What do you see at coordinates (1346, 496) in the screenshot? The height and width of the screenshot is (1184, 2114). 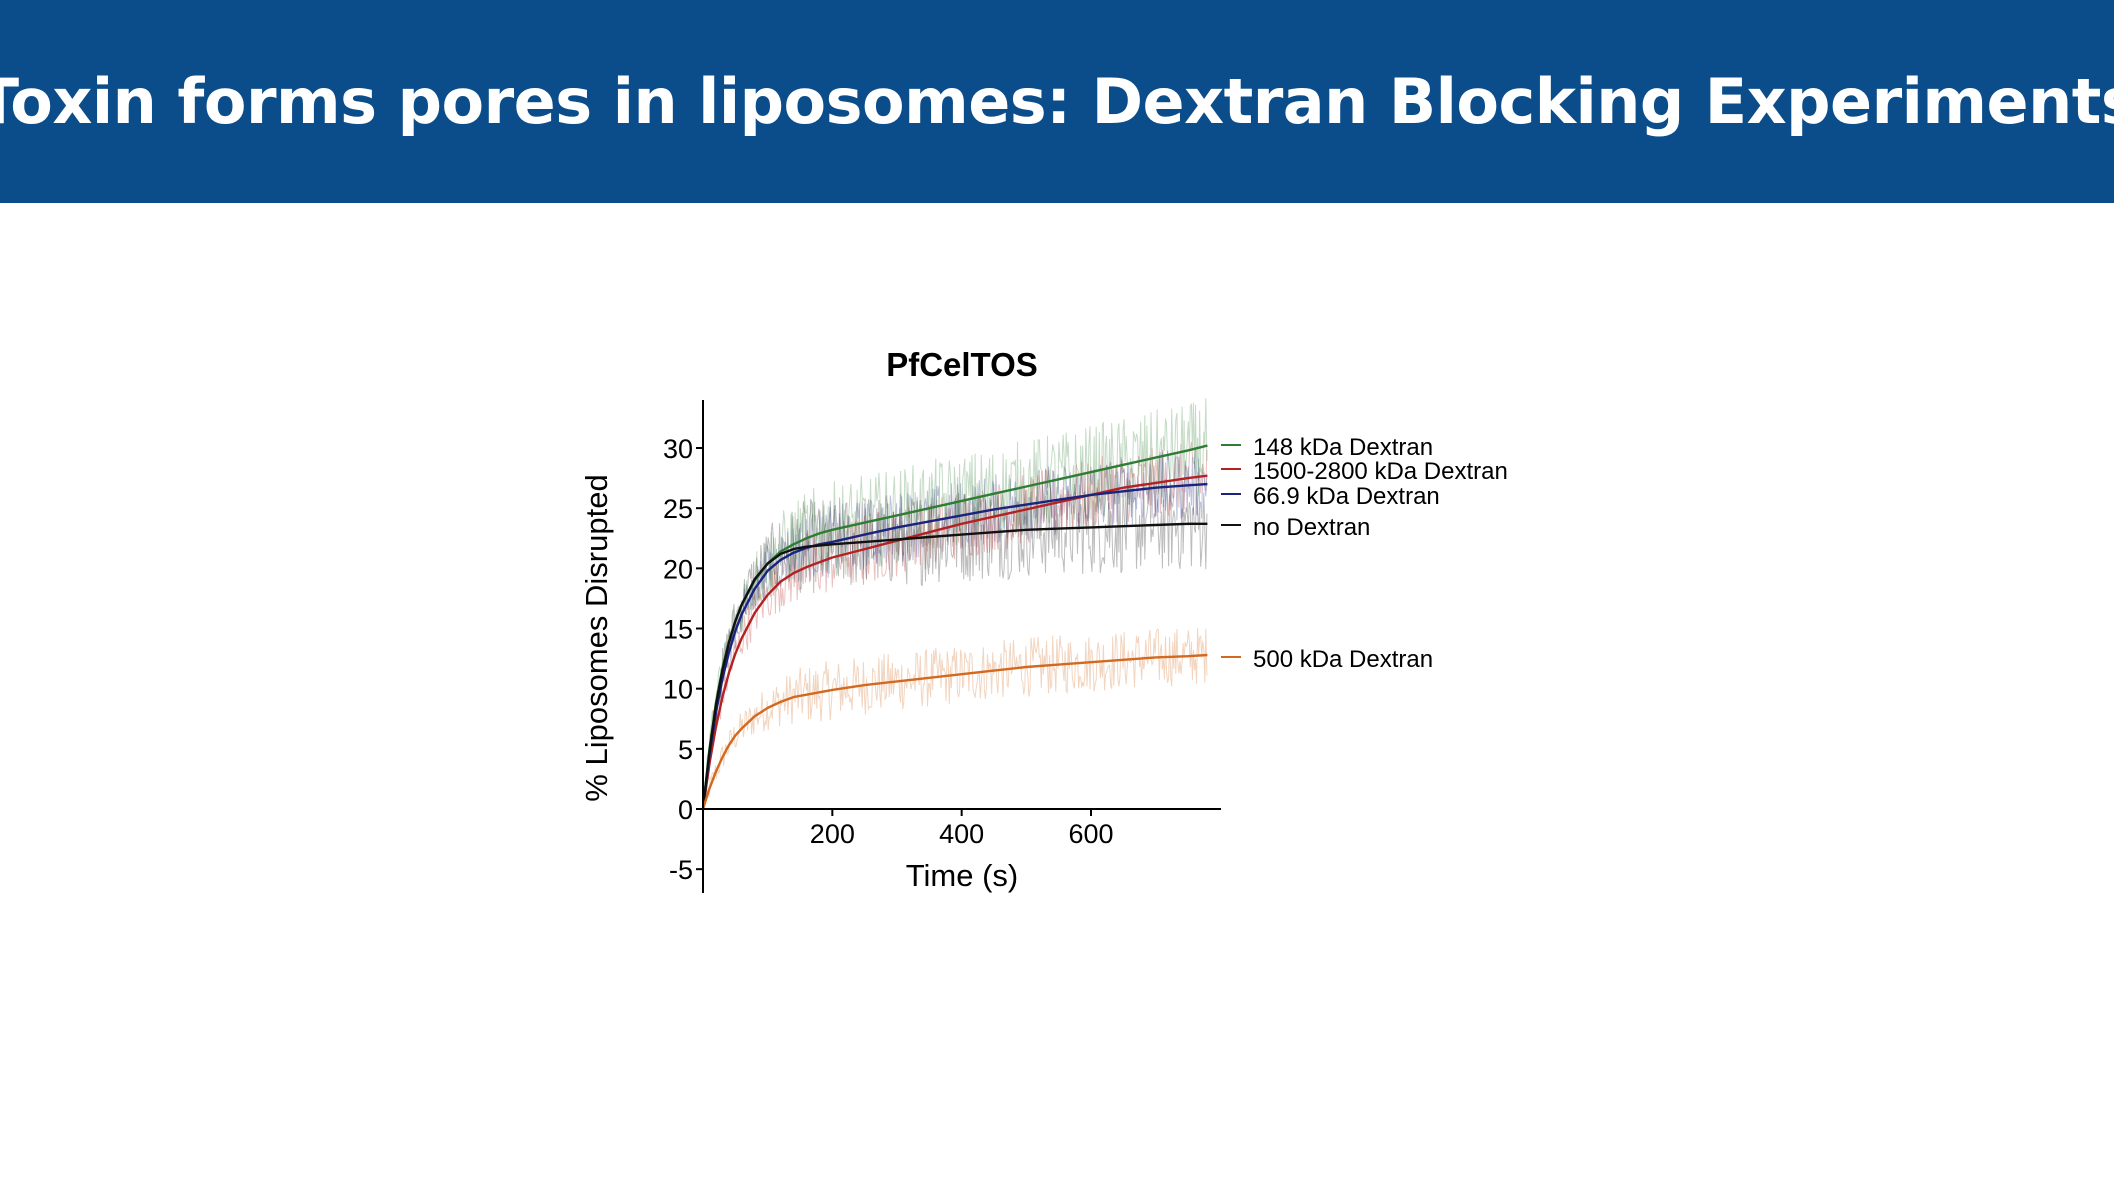 I see `legend-label: 66.9 kDa Dextran` at bounding box center [1346, 496].